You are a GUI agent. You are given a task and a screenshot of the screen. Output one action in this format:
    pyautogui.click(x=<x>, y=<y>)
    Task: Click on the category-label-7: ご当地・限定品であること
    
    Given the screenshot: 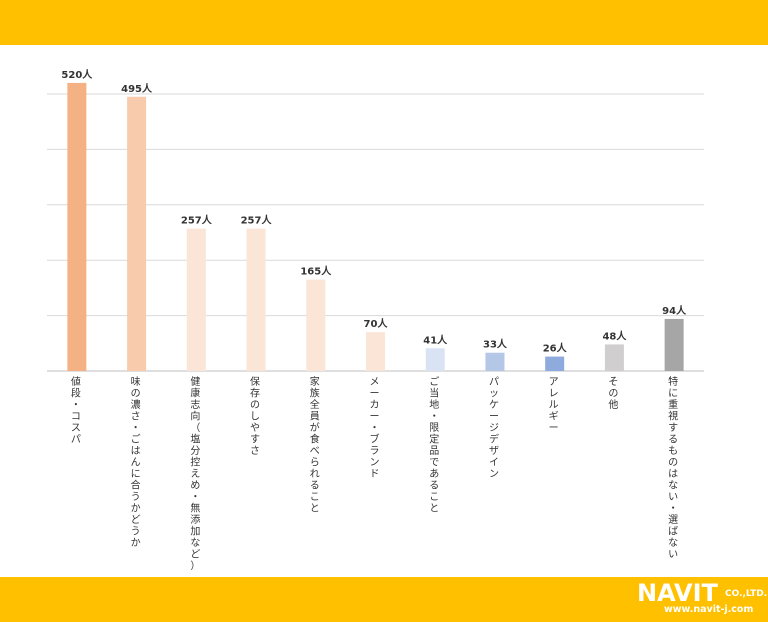 What is the action you would take?
    pyautogui.click(x=434, y=445)
    